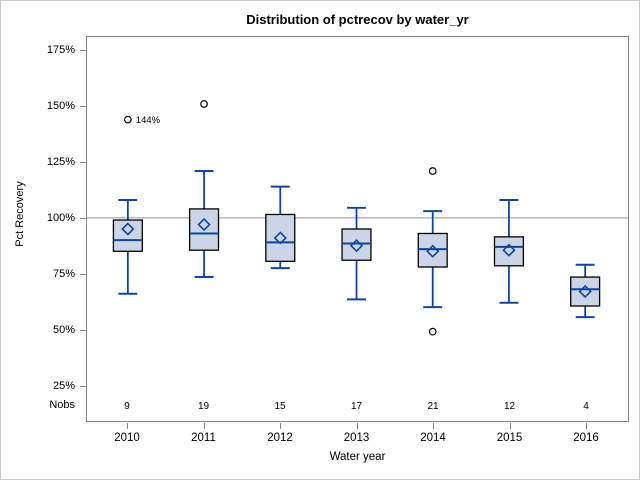 The height and width of the screenshot is (480, 640). What do you see at coordinates (63, 386) in the screenshot?
I see `y-tick-label: 25%` at bounding box center [63, 386].